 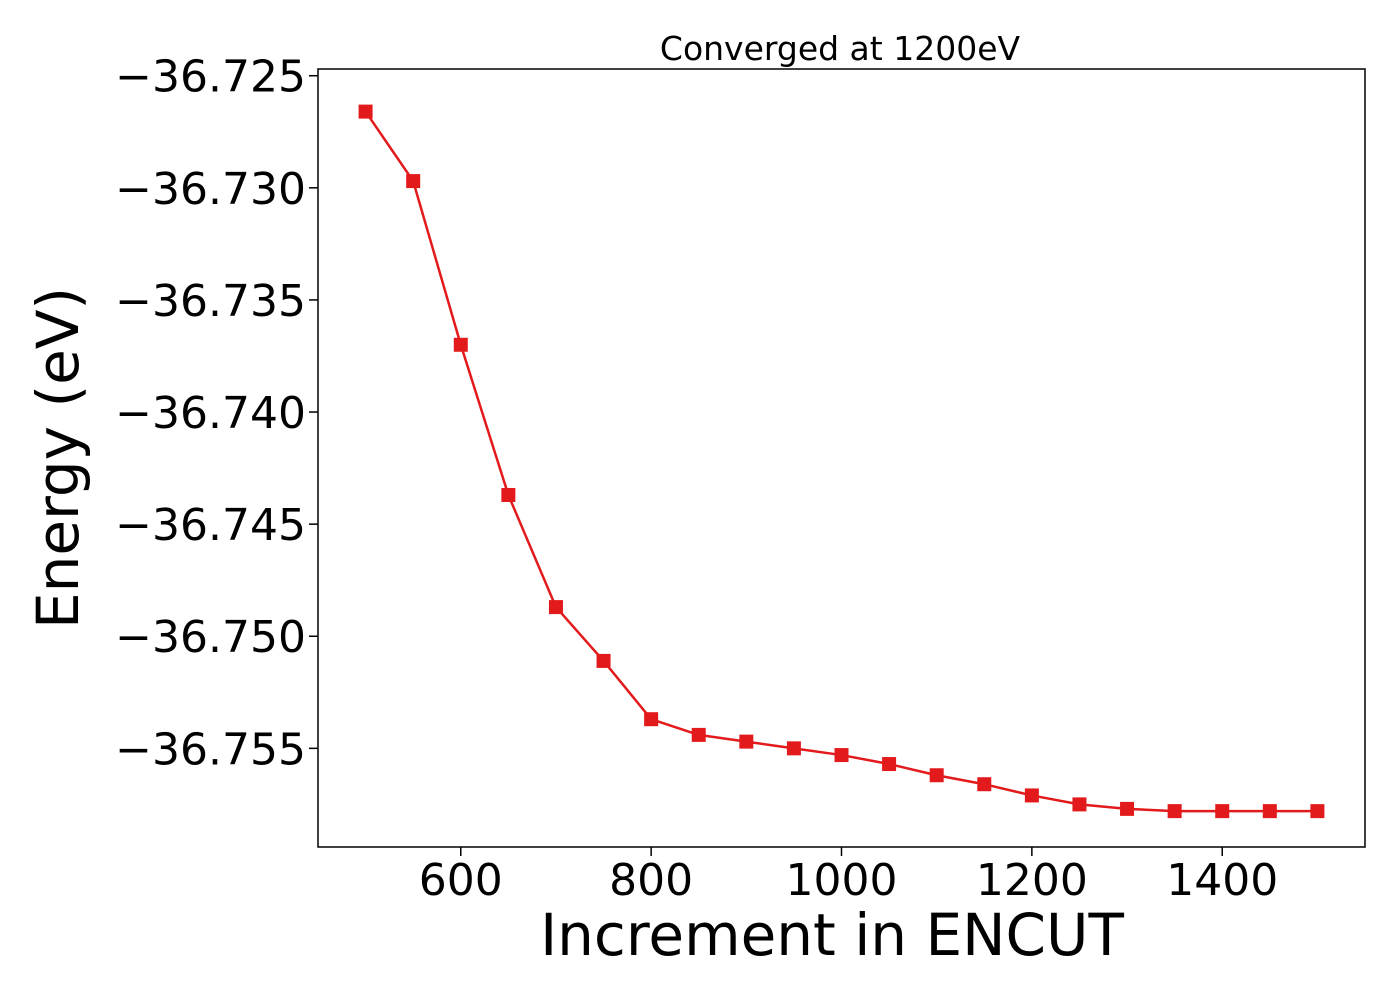 I want to click on x-axis-ticks: 600 800 1000 1200 1400, so click(x=848, y=876).